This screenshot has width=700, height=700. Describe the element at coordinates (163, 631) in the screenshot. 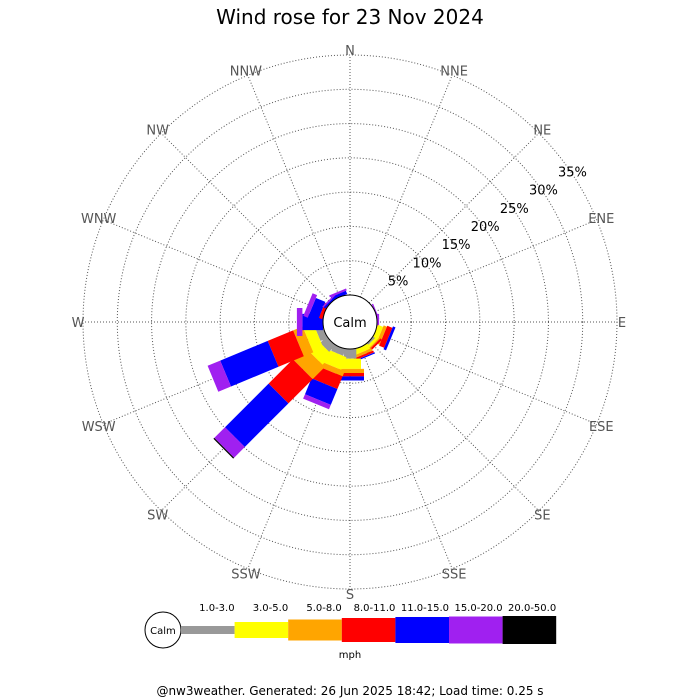

I see `legend-calm-label: Calm` at that location.